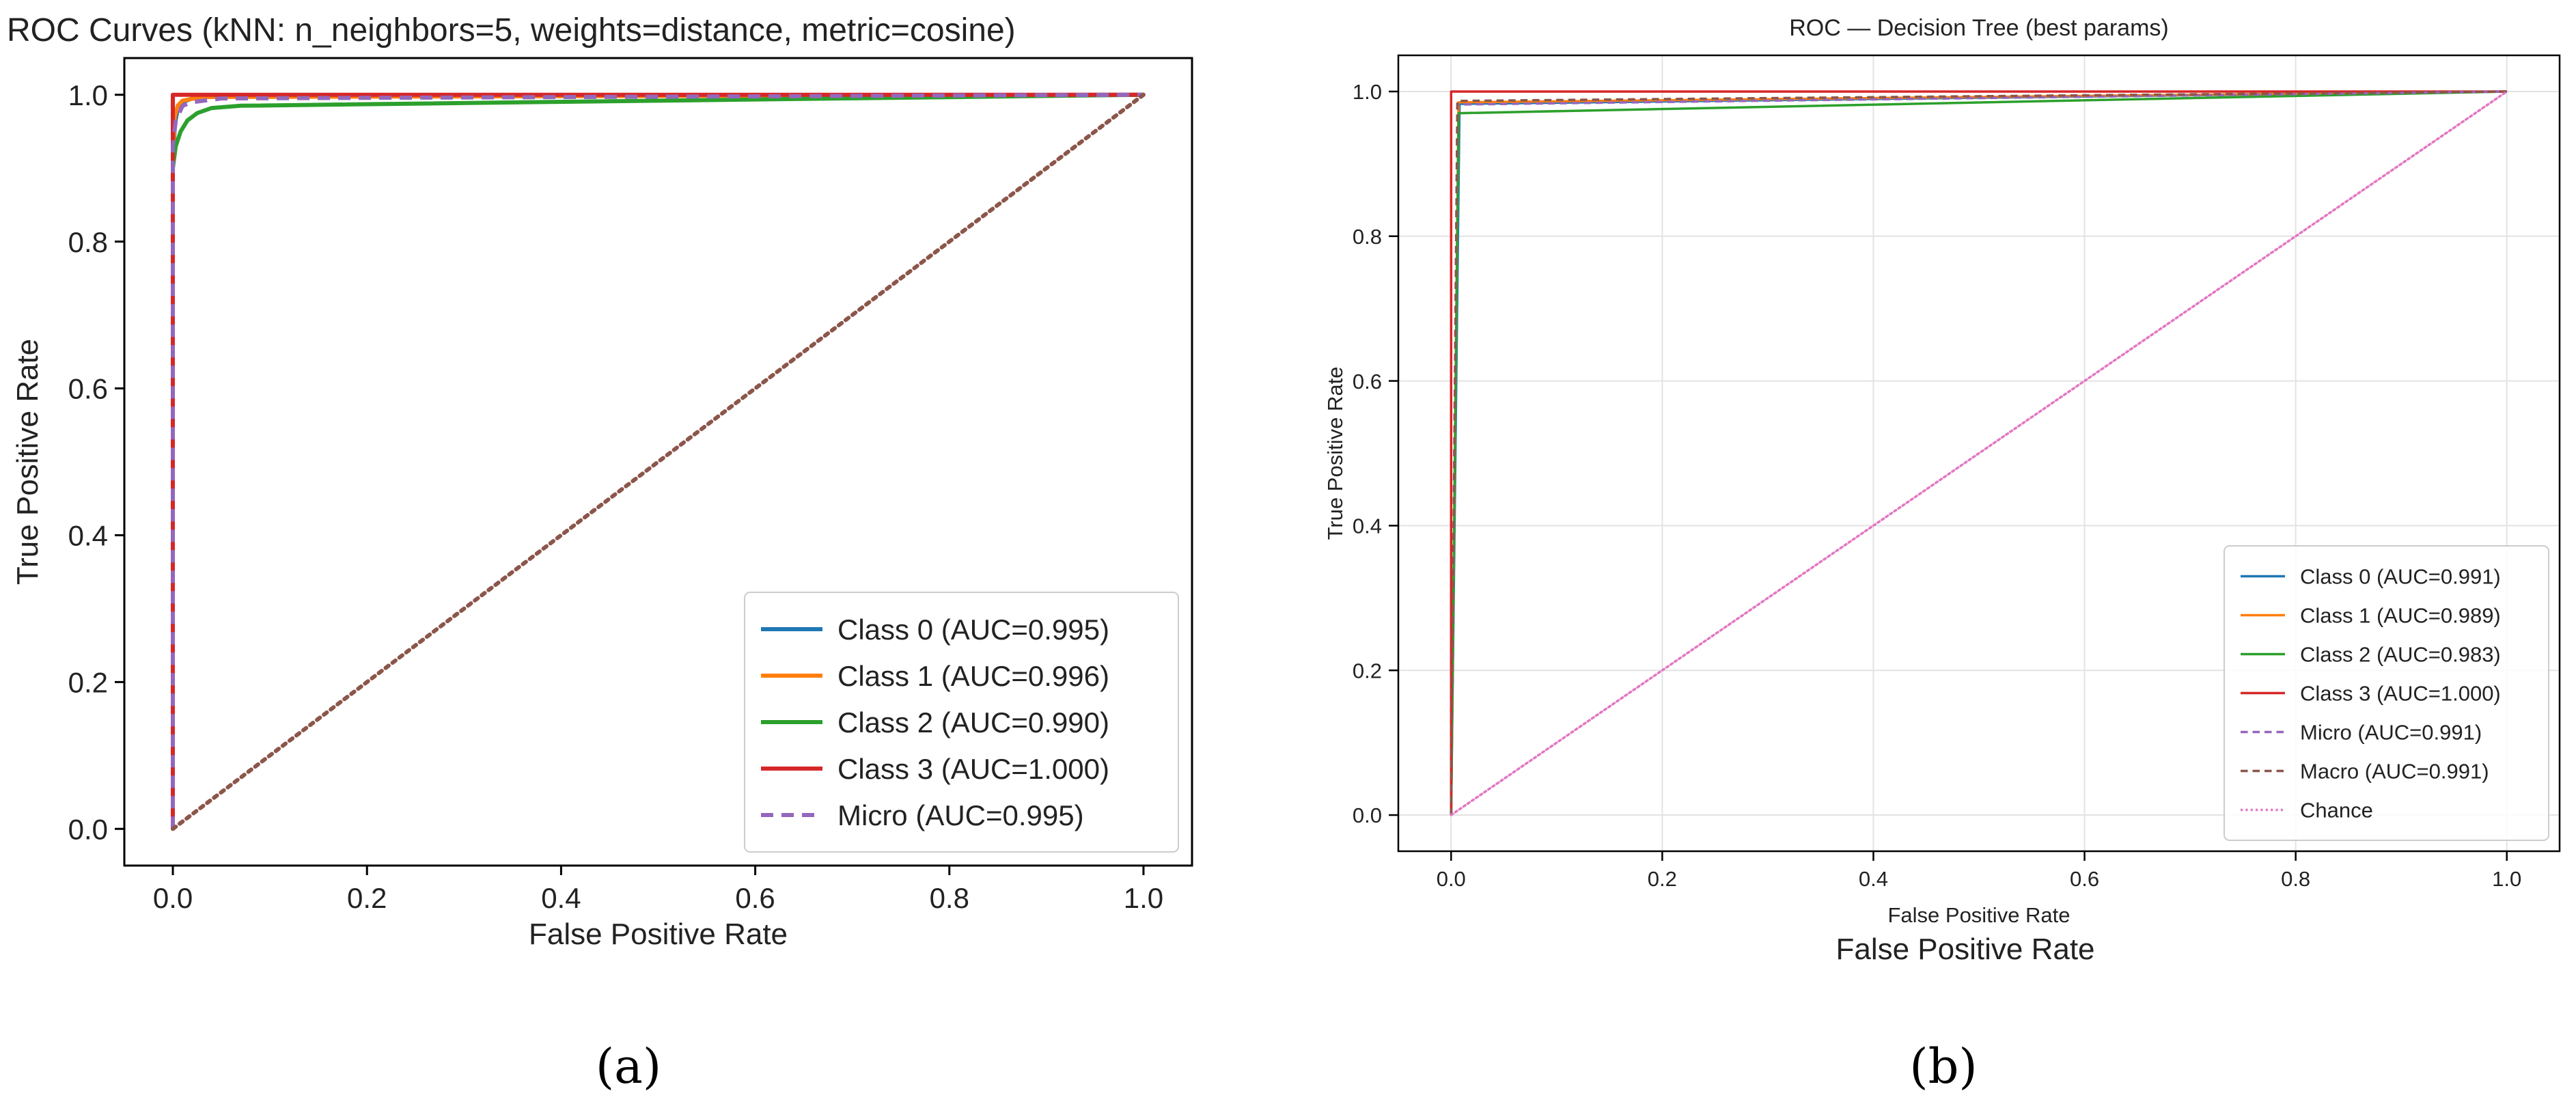  Describe the element at coordinates (961, 815) in the screenshot. I see `legend-label-4: Micro (AUC=0.995)` at that location.